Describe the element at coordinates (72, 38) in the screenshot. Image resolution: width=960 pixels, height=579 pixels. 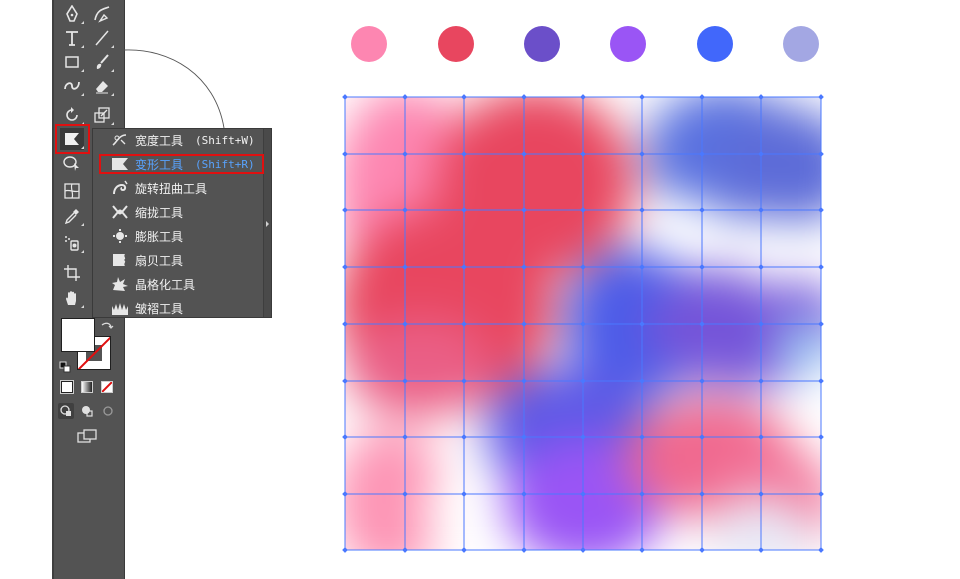
I see `type-tool-button` at that location.